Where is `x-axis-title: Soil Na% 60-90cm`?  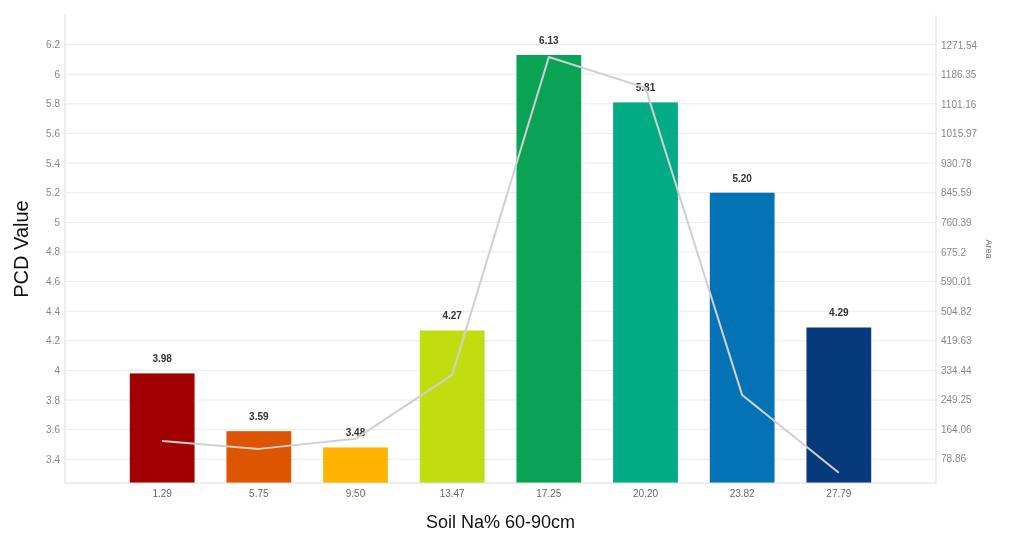
x-axis-title: Soil Na% 60-90cm is located at coordinates (500, 522).